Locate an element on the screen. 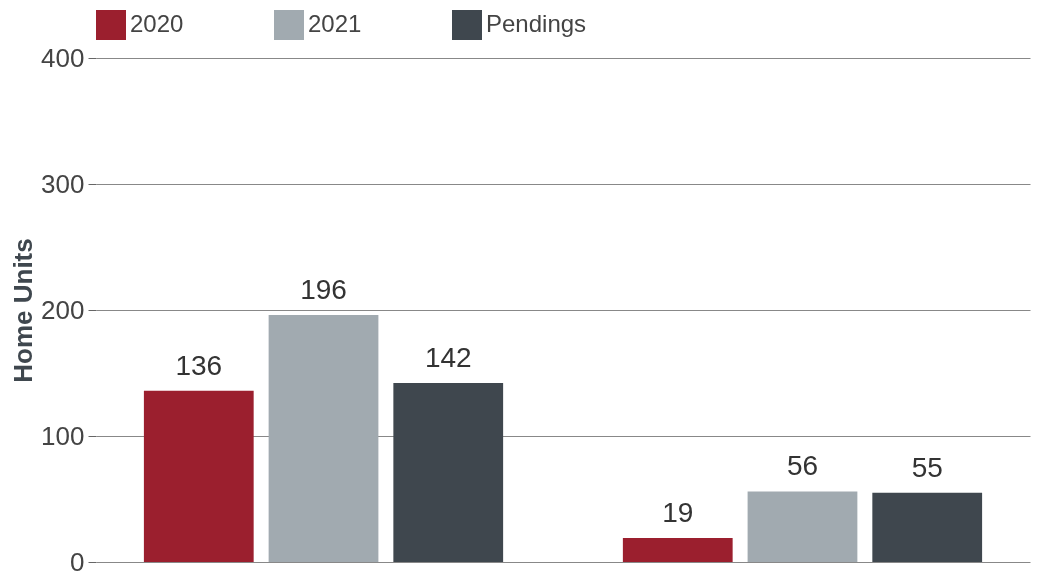 The height and width of the screenshot is (585, 1040). legend-label: Pendings is located at coordinates (536, 23).